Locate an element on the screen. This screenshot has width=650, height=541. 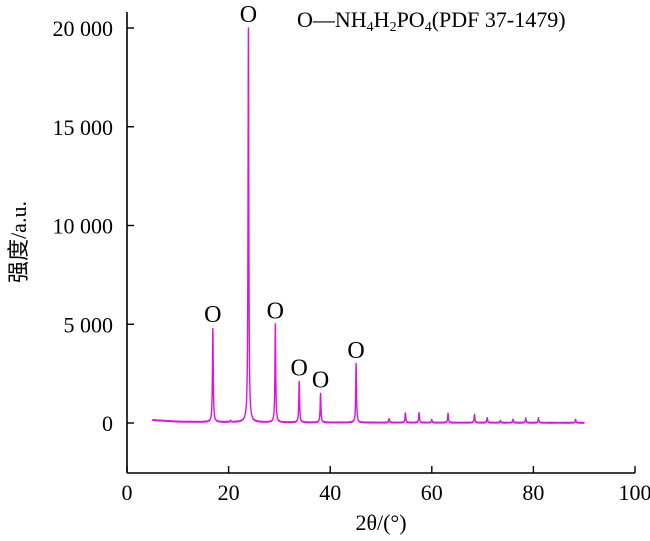
legend-part-nh: NH is located at coordinates (351, 19).